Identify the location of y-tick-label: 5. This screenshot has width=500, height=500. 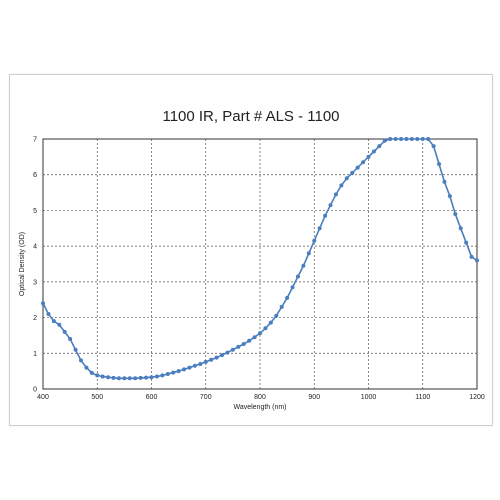
(35, 211).